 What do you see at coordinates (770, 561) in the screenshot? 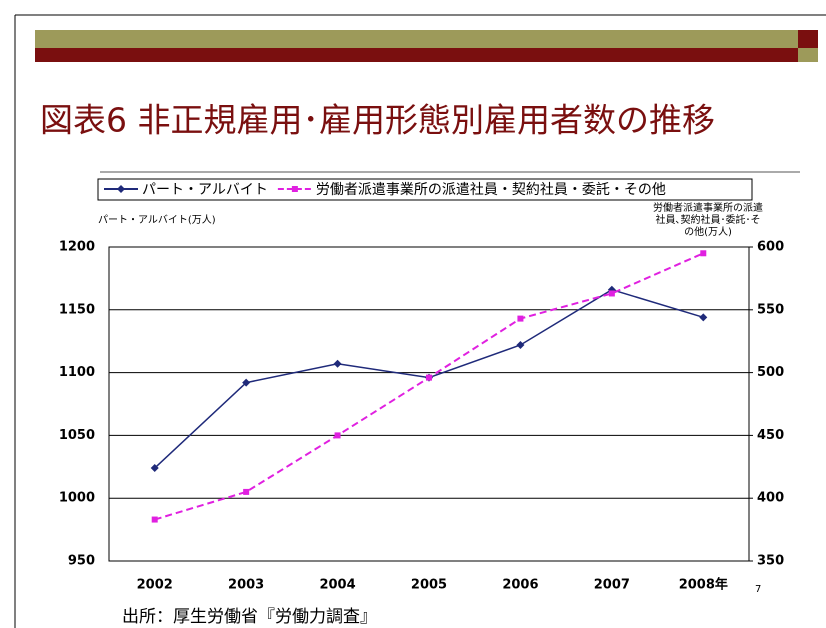
I see `y2-tick-label: 350` at bounding box center [770, 561].